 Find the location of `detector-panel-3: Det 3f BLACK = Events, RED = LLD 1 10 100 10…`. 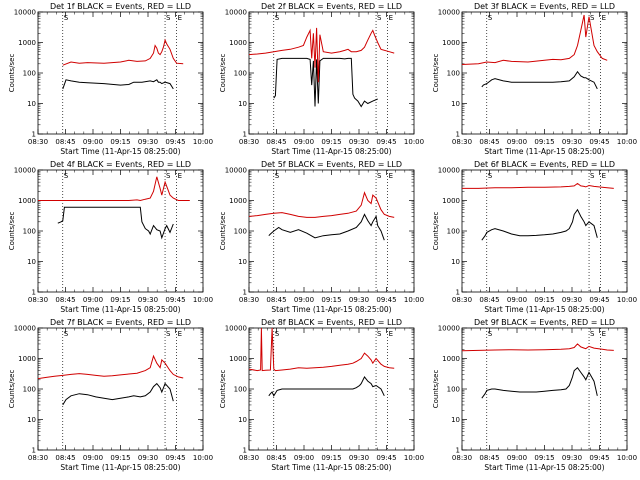

detector-panel-3: Det 3f BLACK = Events, RED = LLD 1 10 100 10… is located at coordinates (534, 79).